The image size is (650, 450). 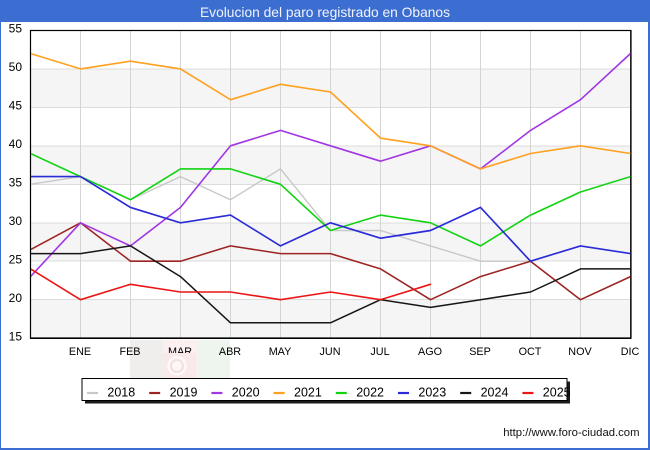 I want to click on svg-text: 2019, so click(x=184, y=393).